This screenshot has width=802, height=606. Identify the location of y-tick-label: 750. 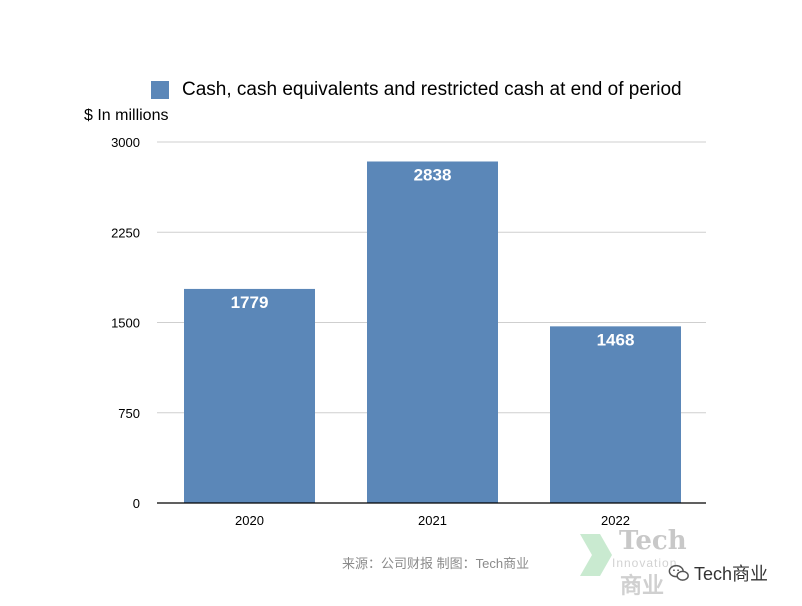
(129, 413).